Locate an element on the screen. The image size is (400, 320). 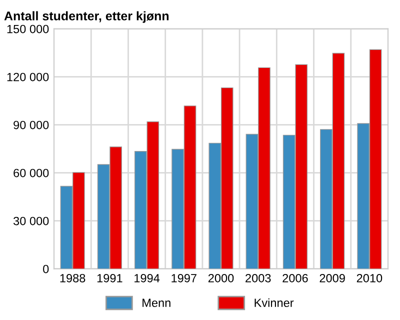
x-tick-label: 1994 is located at coordinates (147, 278).